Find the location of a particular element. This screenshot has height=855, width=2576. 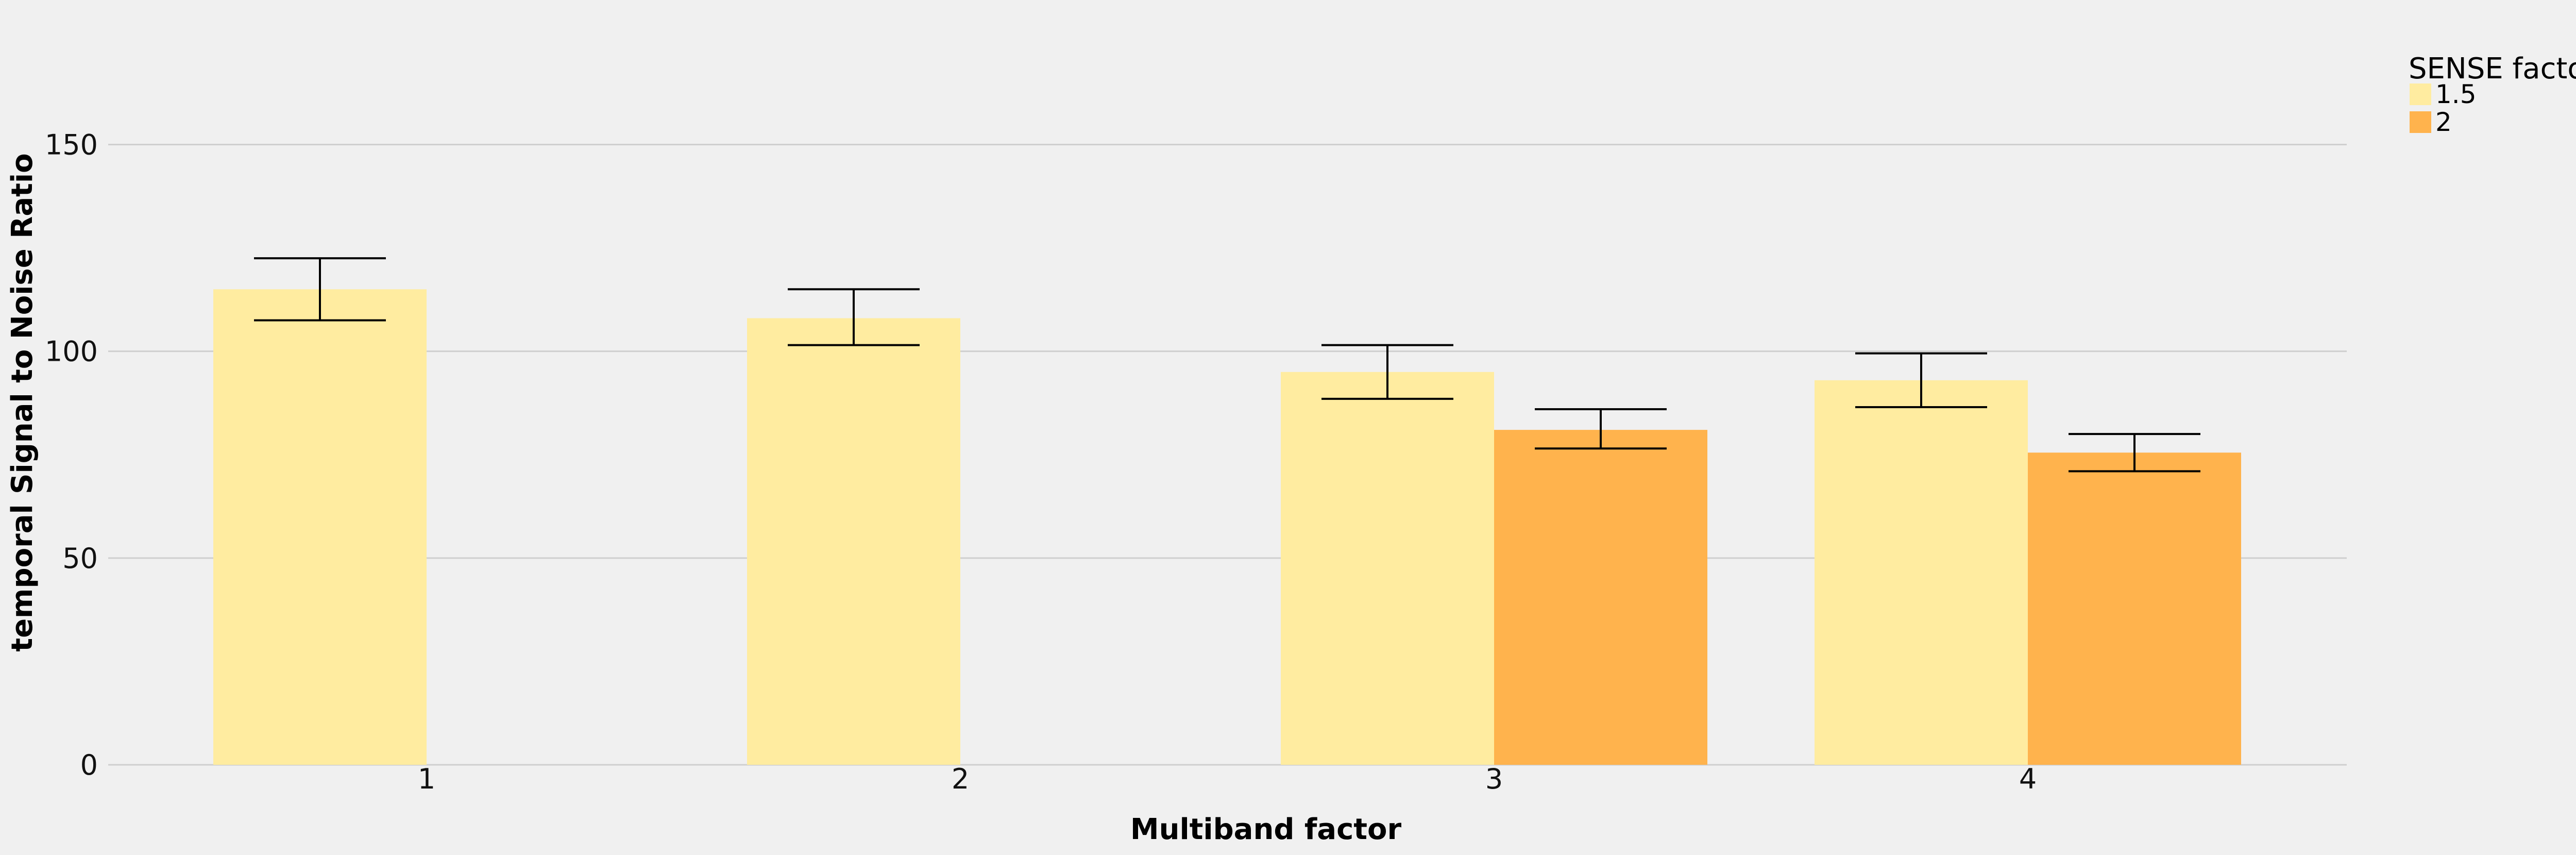

y-tick-100: 100 is located at coordinates (71, 352).